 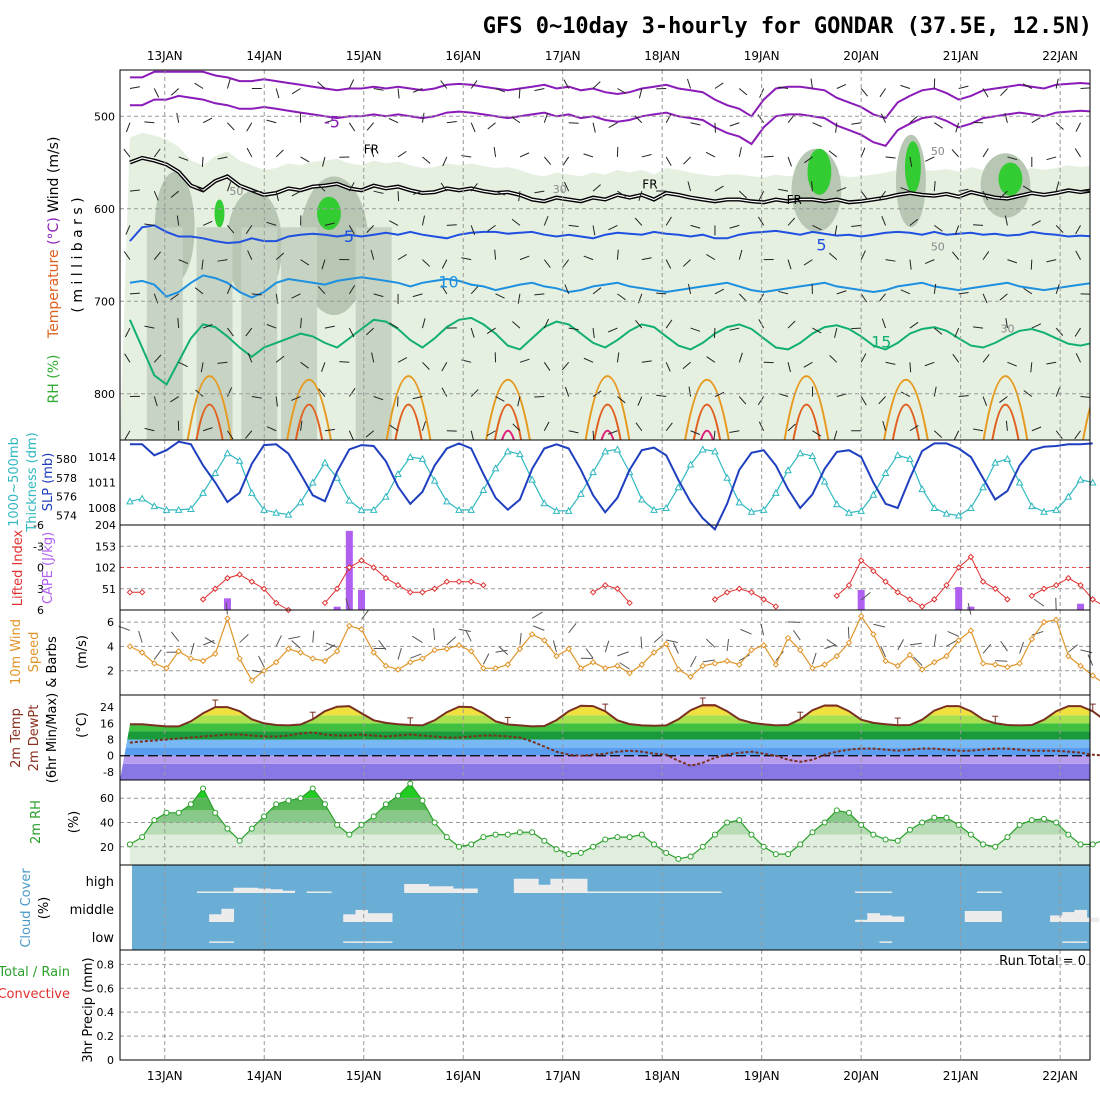 I want to click on temp2m-label-1: 2m Temp, so click(x=16, y=738).